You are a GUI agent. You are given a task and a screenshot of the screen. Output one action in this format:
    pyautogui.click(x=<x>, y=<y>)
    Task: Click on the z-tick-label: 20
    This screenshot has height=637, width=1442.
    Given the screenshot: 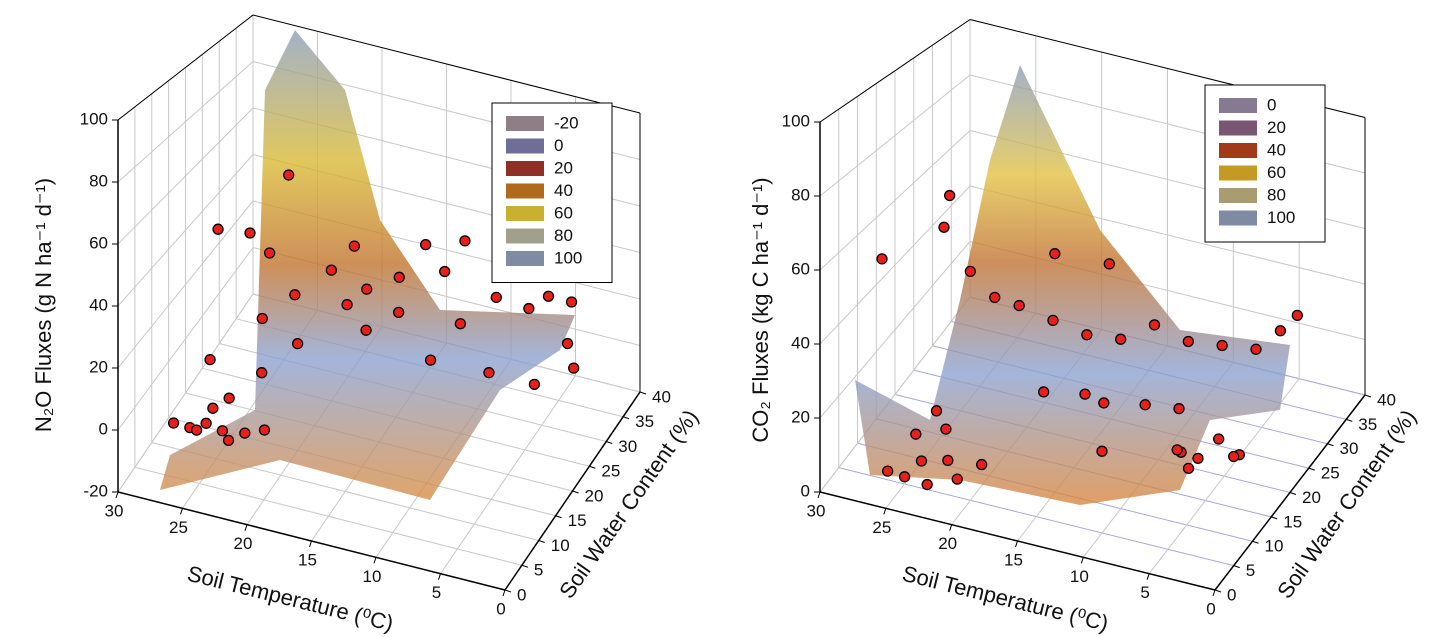 What is the action you would take?
    pyautogui.click(x=98, y=366)
    